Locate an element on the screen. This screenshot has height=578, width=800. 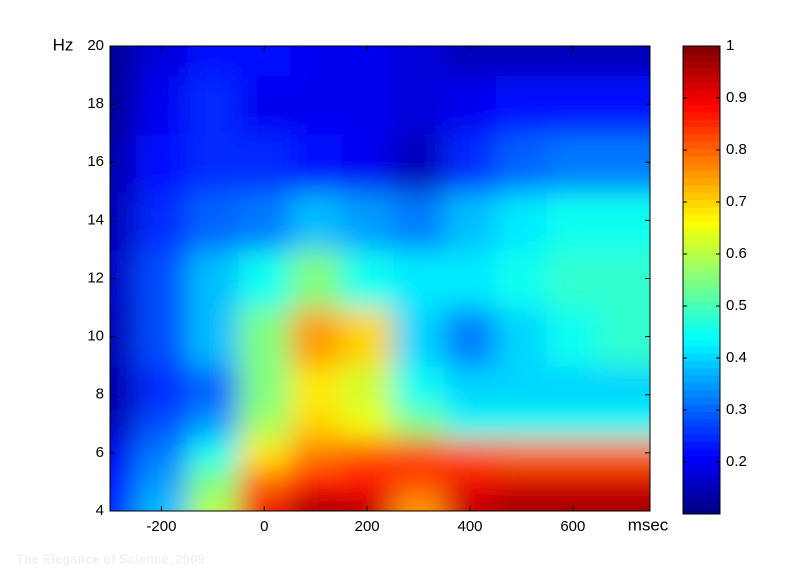
colorbar-tick-label: 0.2 is located at coordinates (736, 461).